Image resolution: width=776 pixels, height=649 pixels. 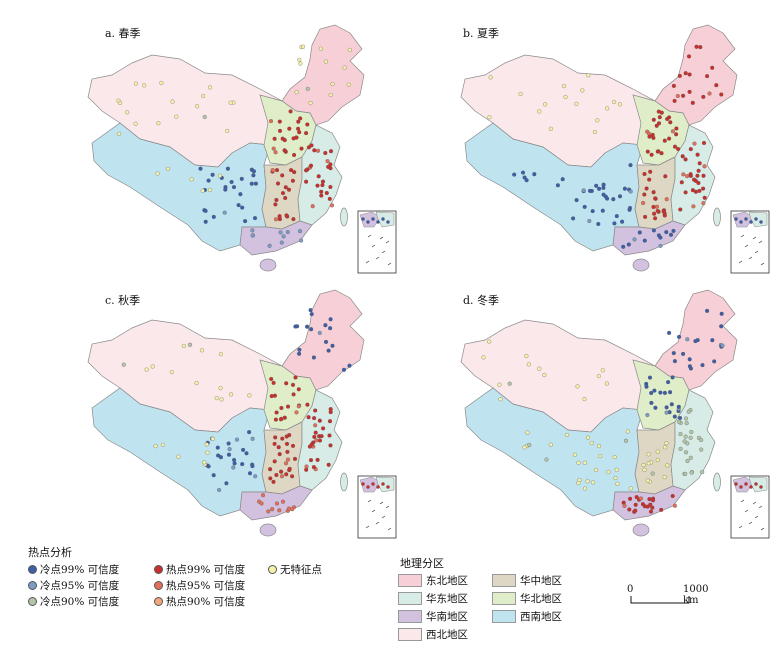 What do you see at coordinates (672, 599) in the screenshot?
I see `scale-bar: 0 1000 km` at bounding box center [672, 599].